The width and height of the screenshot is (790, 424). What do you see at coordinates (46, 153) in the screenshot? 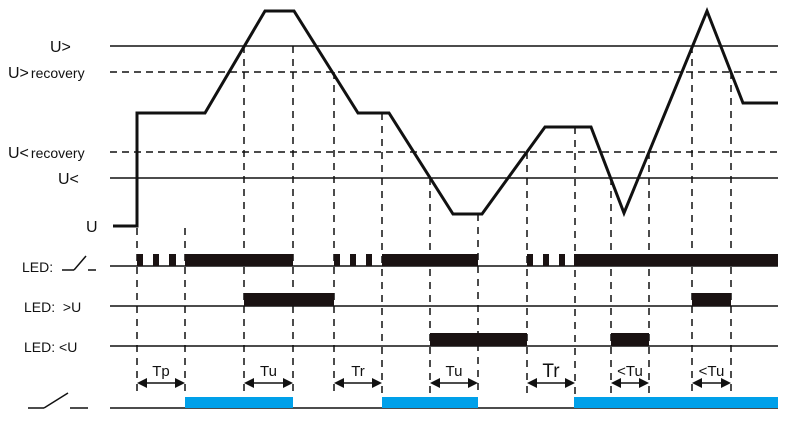
I see `u-under-recovery-label: U< recovery` at bounding box center [46, 153].